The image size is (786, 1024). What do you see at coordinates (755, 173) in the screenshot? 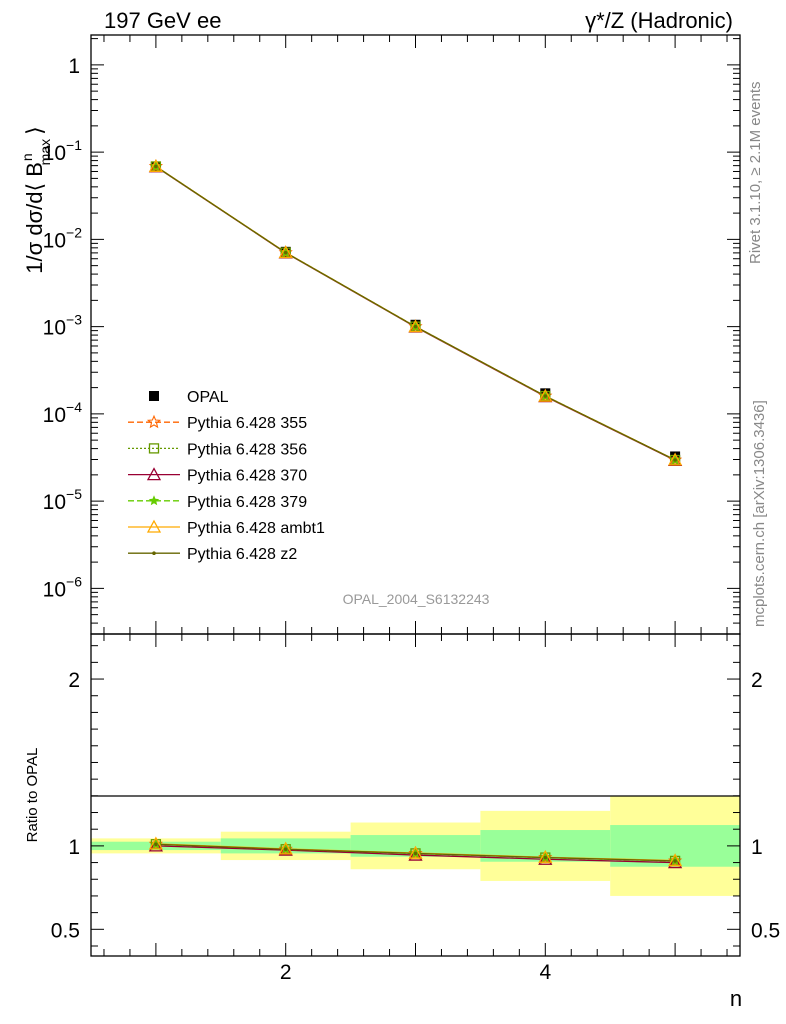
I see `rivet-label: Rivet 3.1.10, ≥ 2.1M events` at bounding box center [755, 173].